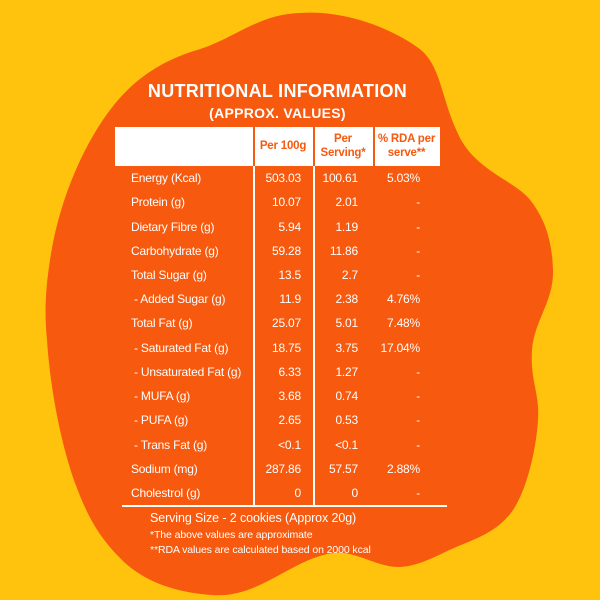  I want to click on nutrient-label: Total Sugar (g), so click(169, 274).